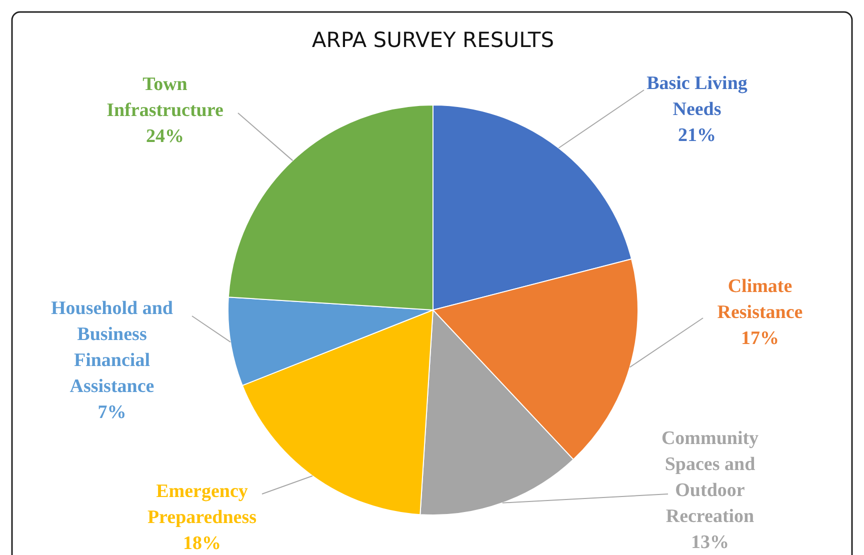 Image resolution: width=864 pixels, height=555 pixels. I want to click on data-label: 24%, so click(165, 137).